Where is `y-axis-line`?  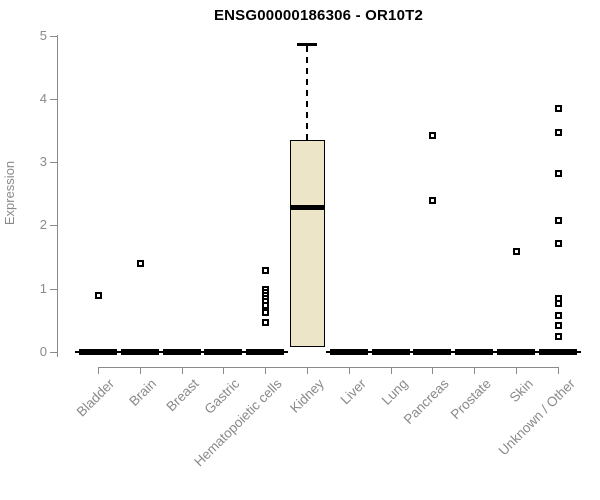
y-axis-line is located at coordinates (57, 196).